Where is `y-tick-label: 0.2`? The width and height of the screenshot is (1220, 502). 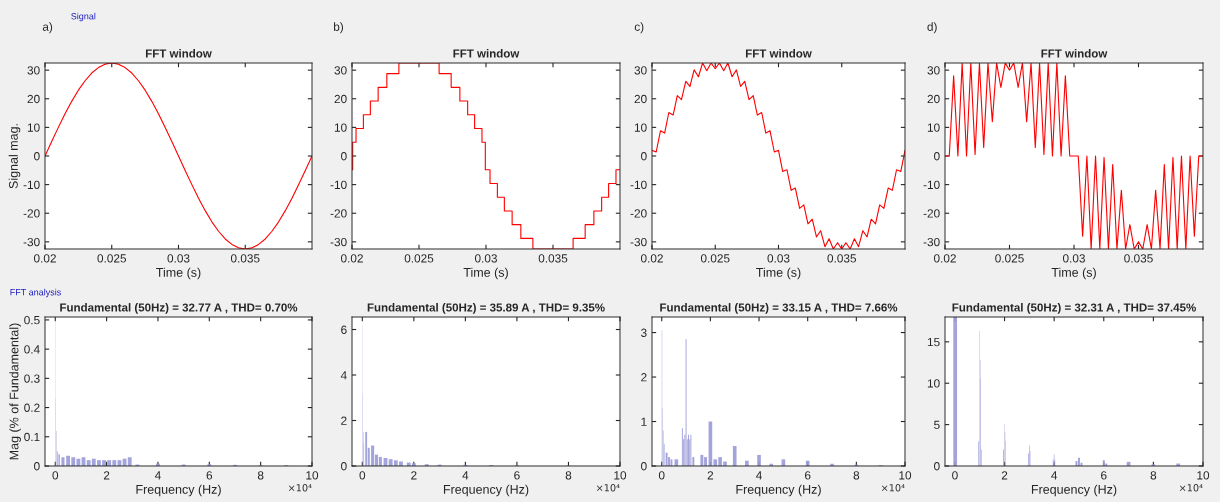
y-tick-label: 0.2 is located at coordinates (32, 407).